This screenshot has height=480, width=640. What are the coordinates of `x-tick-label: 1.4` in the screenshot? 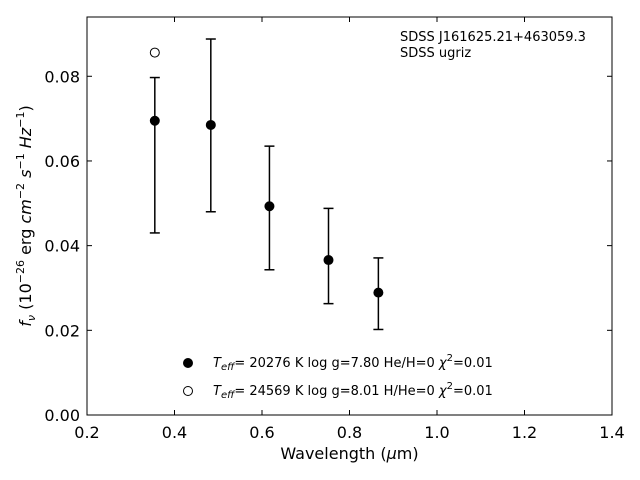 It's located at (611, 432).